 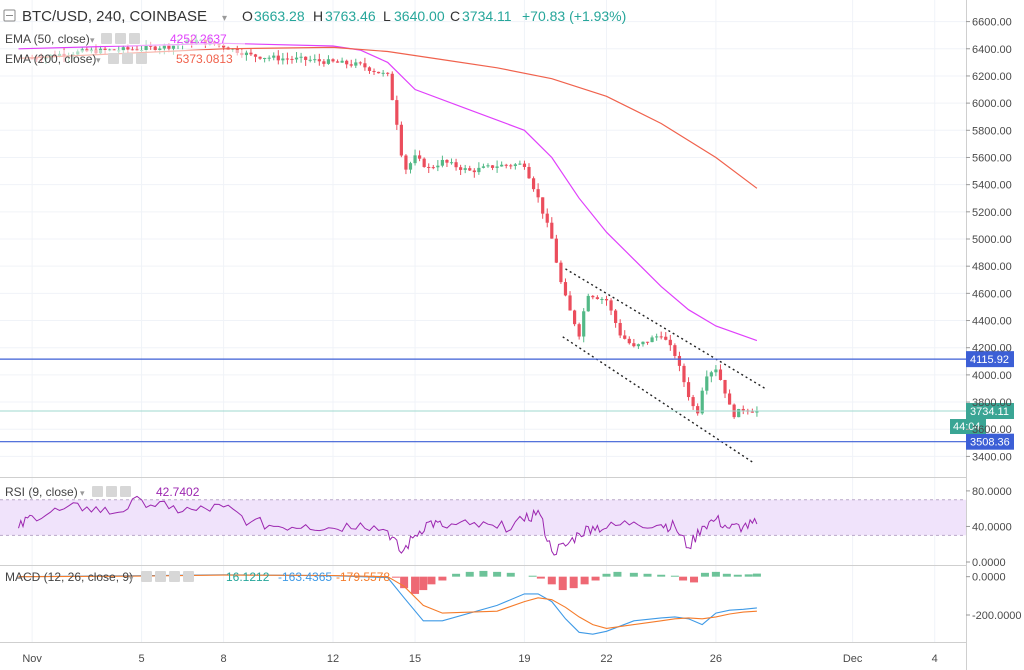 I want to click on time-tick-label: 8, so click(x=224, y=659).